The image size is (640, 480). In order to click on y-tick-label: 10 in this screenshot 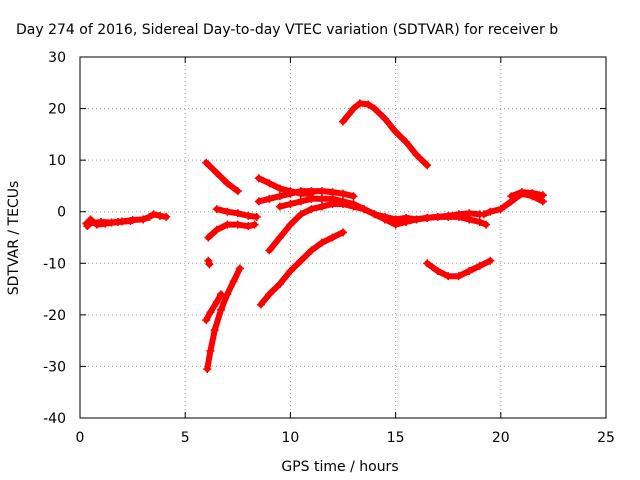, I will do `click(57, 161)`.